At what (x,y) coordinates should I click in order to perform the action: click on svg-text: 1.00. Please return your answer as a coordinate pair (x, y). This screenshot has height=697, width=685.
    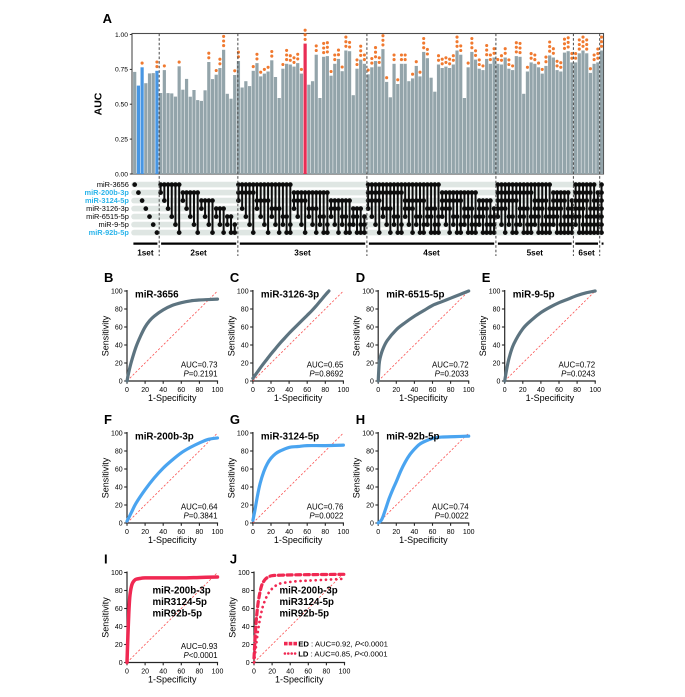
    Looking at the image, I should click on (121, 35).